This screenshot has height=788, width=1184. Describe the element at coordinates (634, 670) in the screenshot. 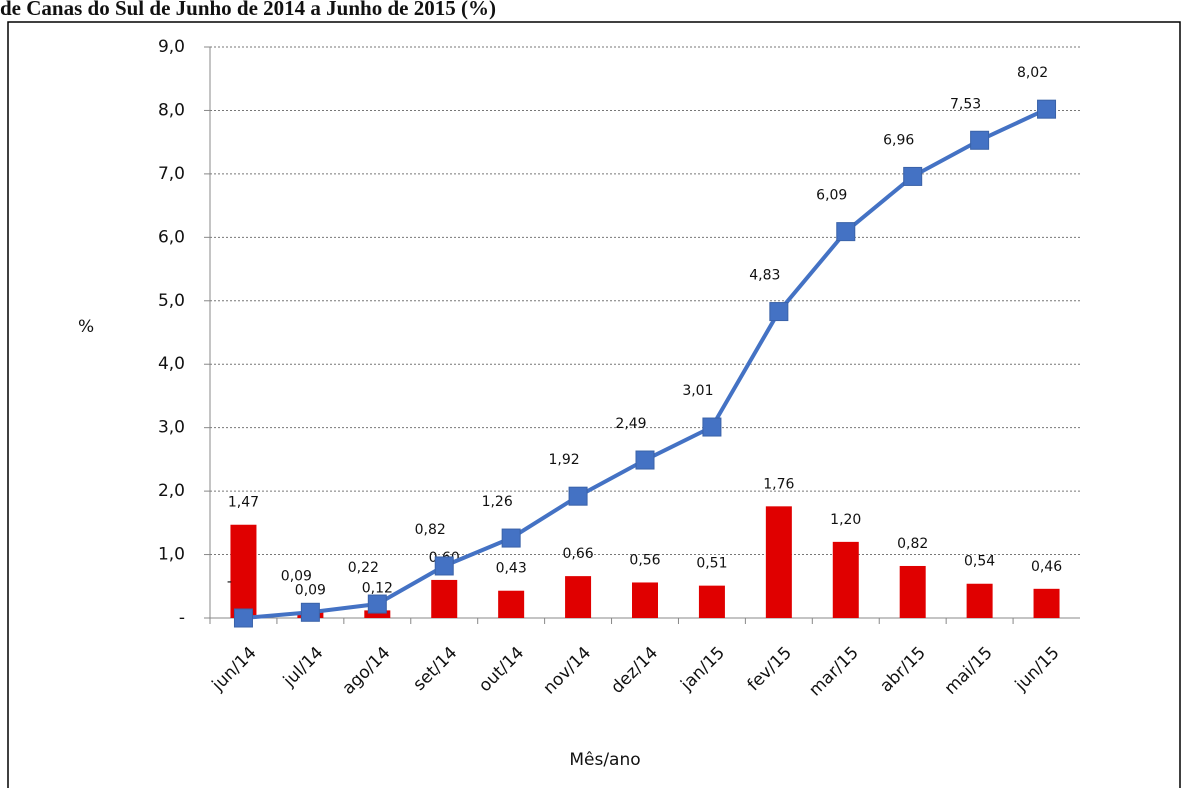

I see `x-tick-label: dez/14` at that location.